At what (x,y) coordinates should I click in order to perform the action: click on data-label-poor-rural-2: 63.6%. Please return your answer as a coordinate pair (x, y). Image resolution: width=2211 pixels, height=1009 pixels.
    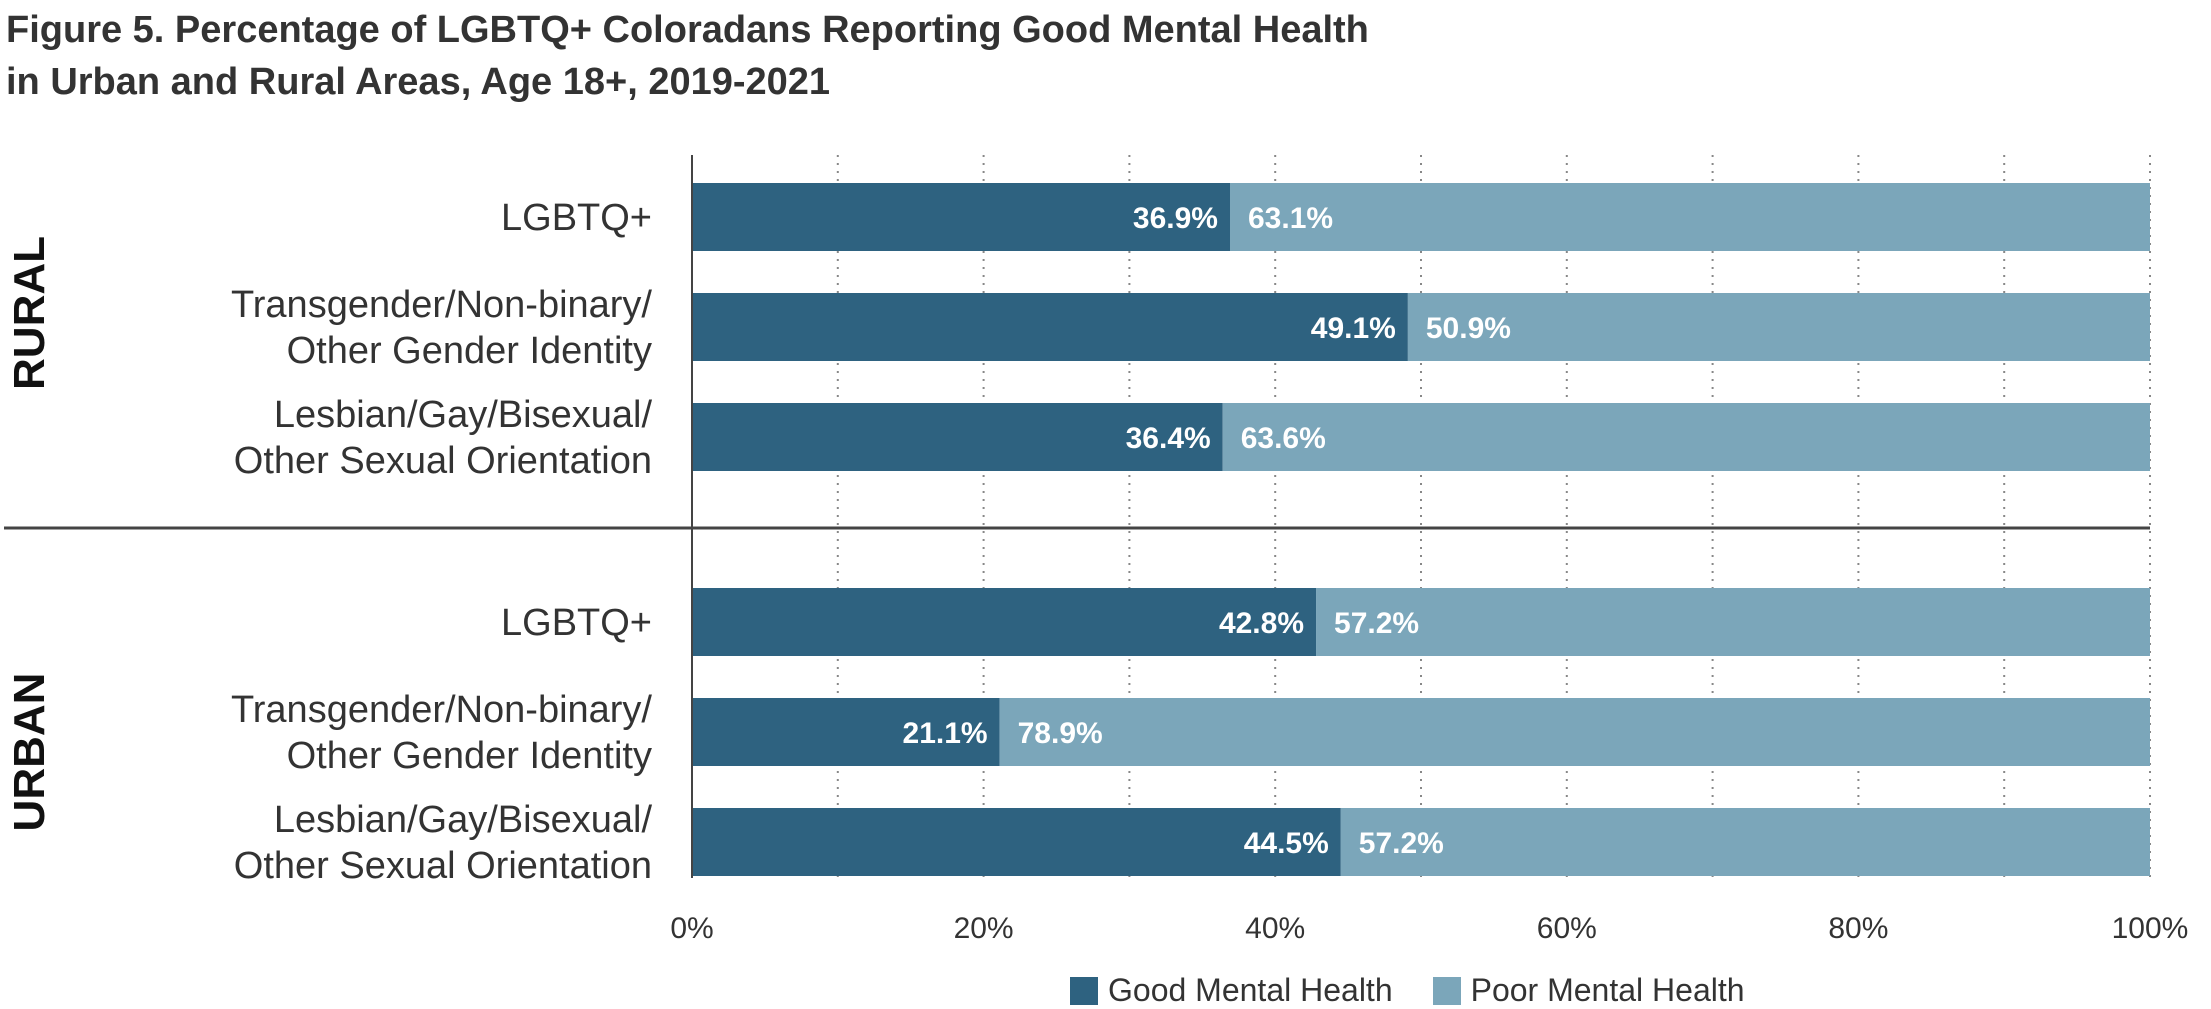
    Looking at the image, I should click on (1283, 438).